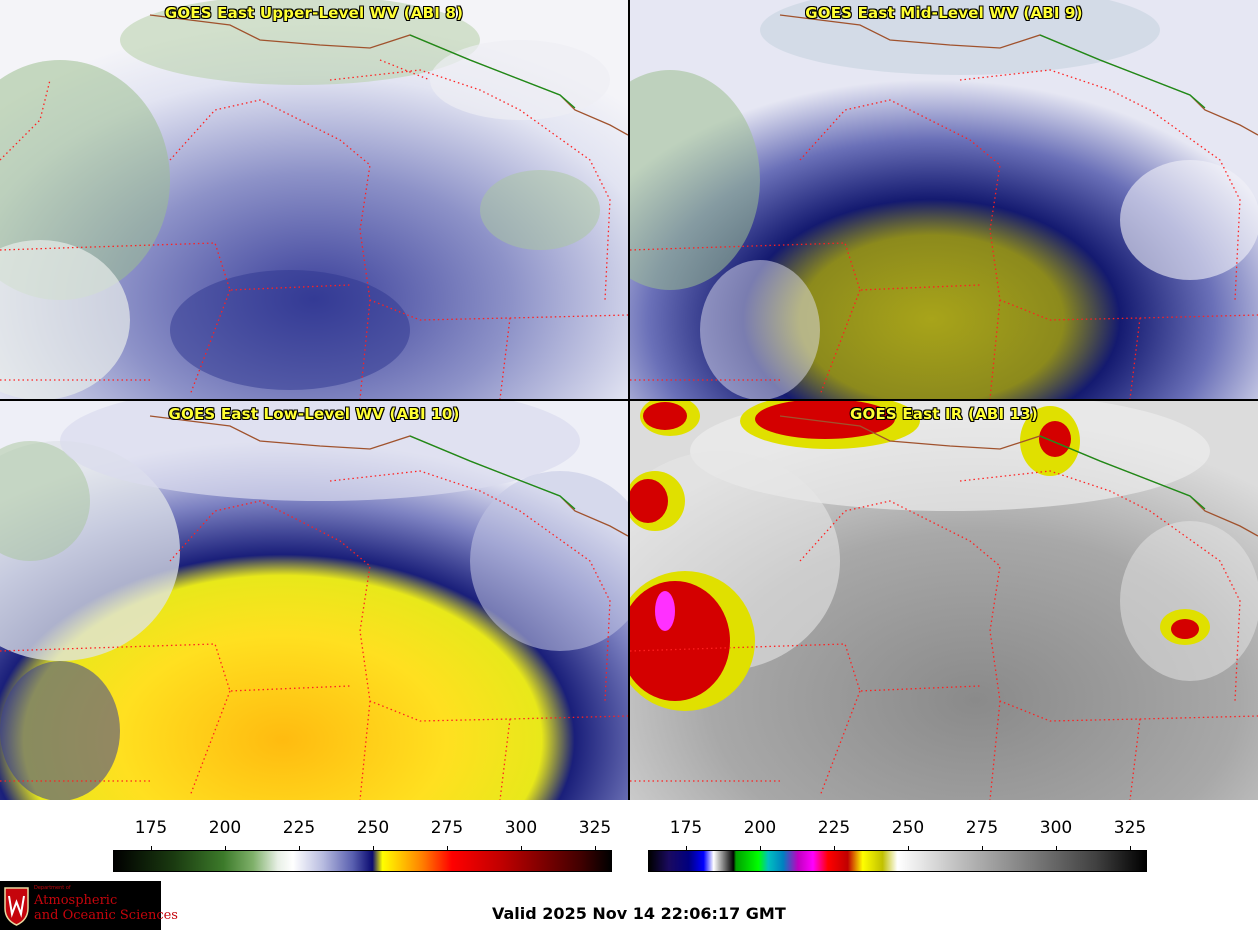  What do you see at coordinates (16, 906) in the screenshot?
I see `university-crest-icon` at bounding box center [16, 906].